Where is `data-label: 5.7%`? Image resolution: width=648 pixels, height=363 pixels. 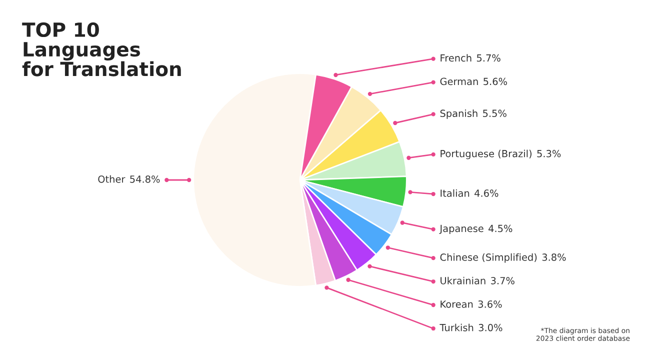 data-label: 5.7% is located at coordinates (488, 58).